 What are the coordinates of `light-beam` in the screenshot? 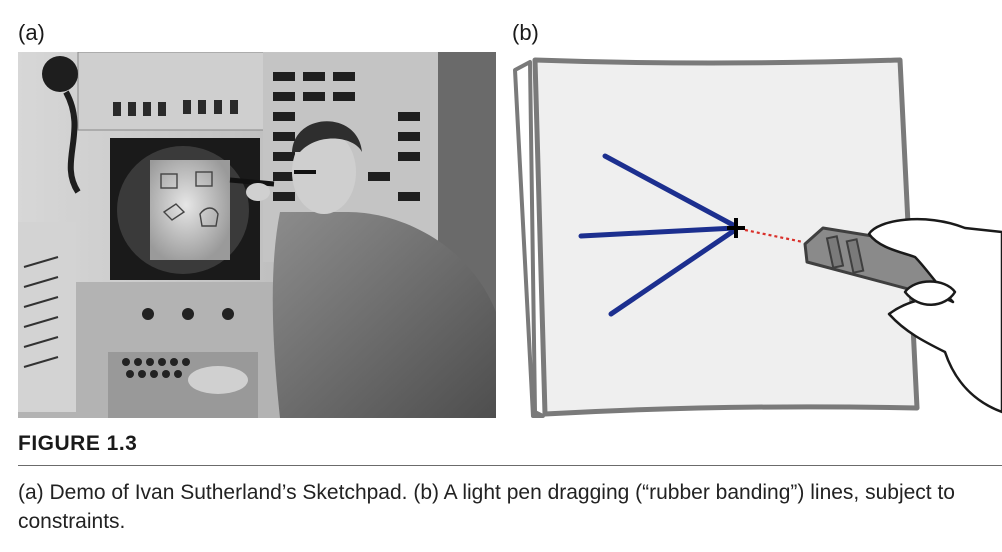 It's located at (774, 236).